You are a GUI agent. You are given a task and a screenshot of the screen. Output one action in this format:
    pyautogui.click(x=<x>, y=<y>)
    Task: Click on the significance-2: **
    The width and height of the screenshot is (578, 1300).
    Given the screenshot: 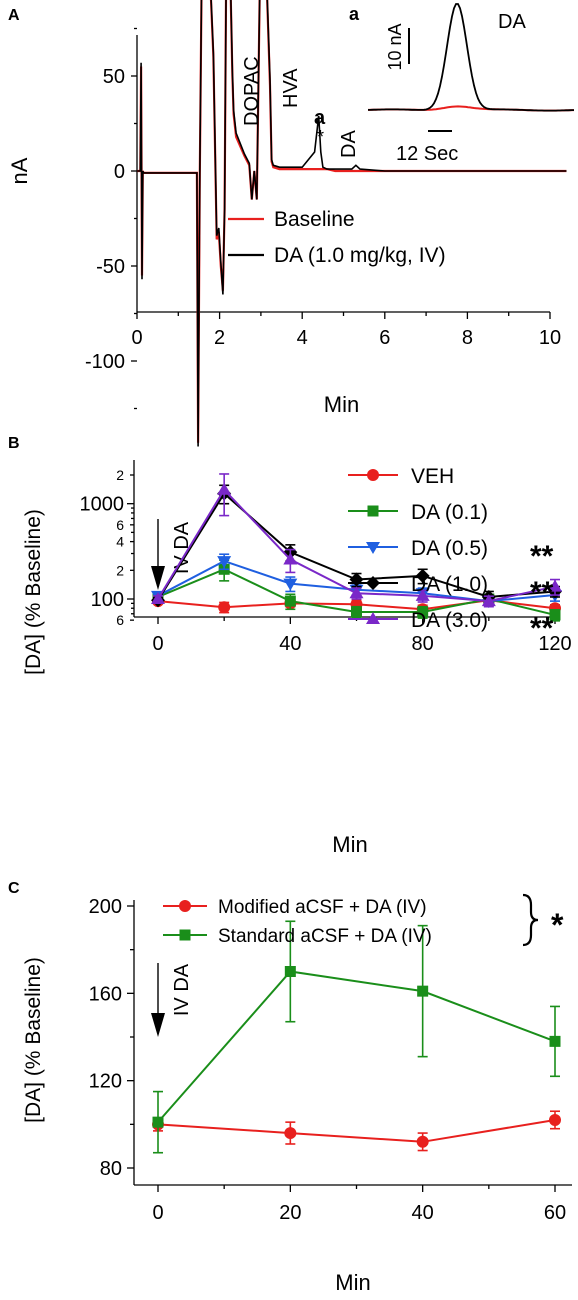 What is the action you would take?
    pyautogui.click(x=542, y=556)
    